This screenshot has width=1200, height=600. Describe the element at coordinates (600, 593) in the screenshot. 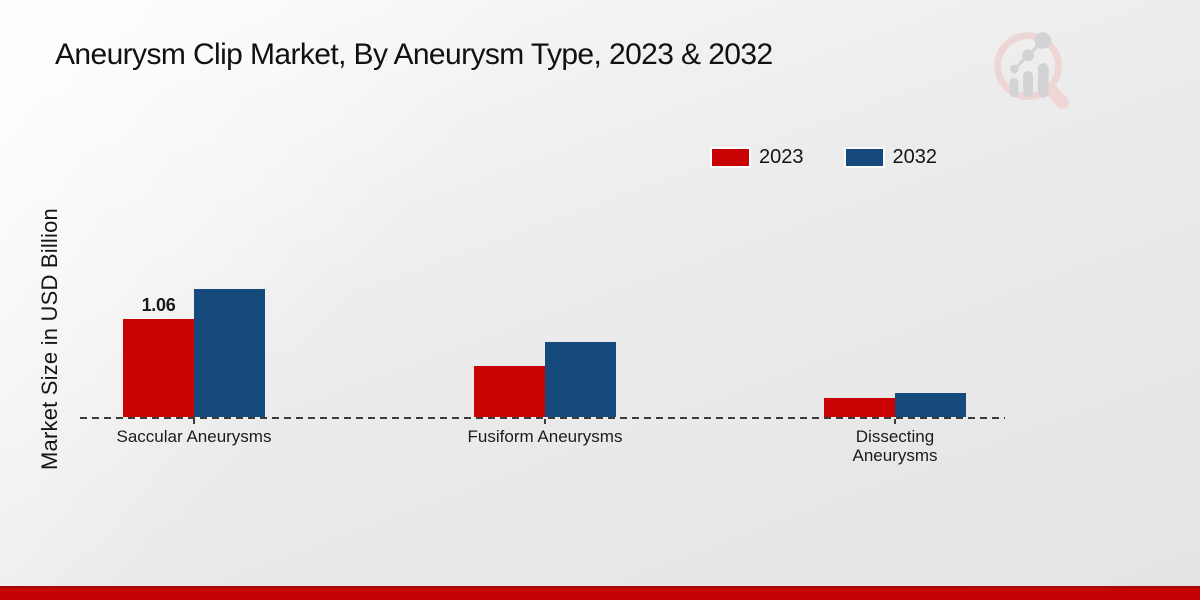

I see `footer-accent-band` at that location.